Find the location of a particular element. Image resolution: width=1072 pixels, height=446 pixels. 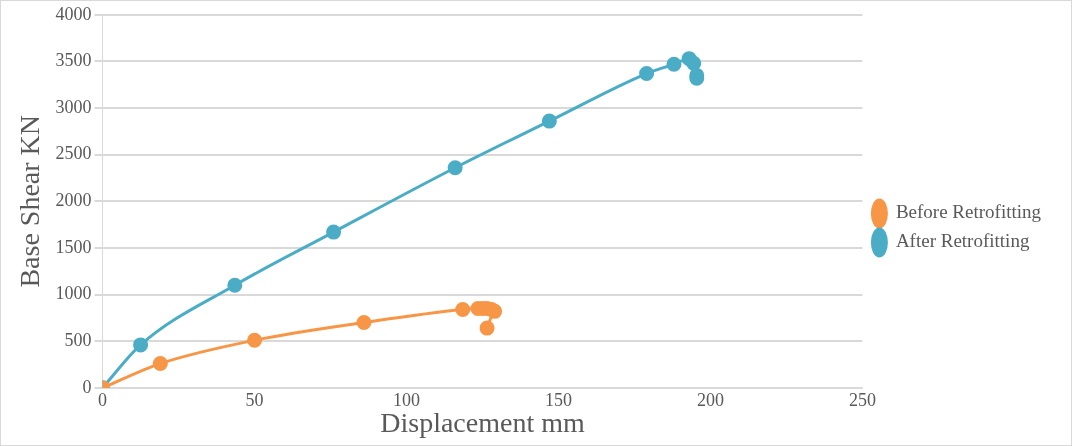

y-tick-label: 1000 is located at coordinates (73, 293).